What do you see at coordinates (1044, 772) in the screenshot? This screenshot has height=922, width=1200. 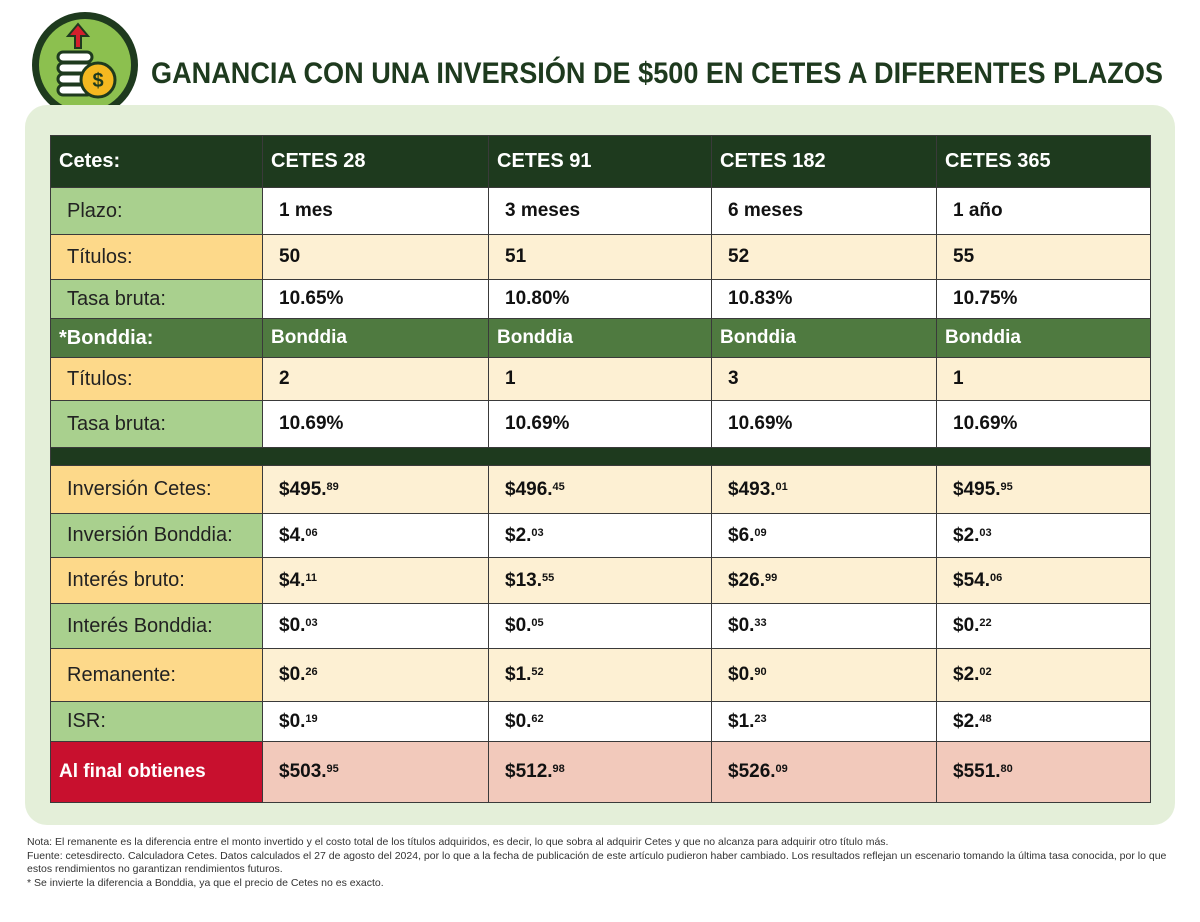 I see `data-cell: $551. 80` at bounding box center [1044, 772].